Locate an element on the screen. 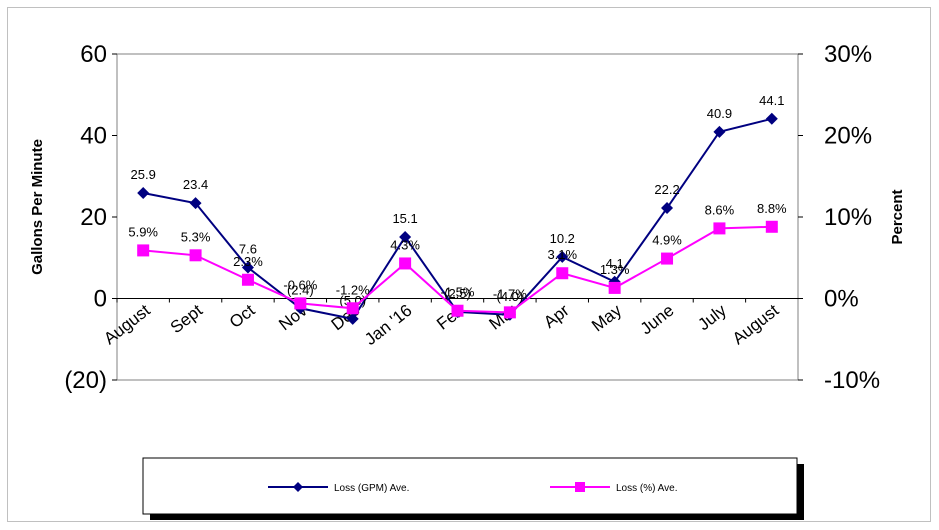  percent-data-label: -1.7% is located at coordinates (510, 293).